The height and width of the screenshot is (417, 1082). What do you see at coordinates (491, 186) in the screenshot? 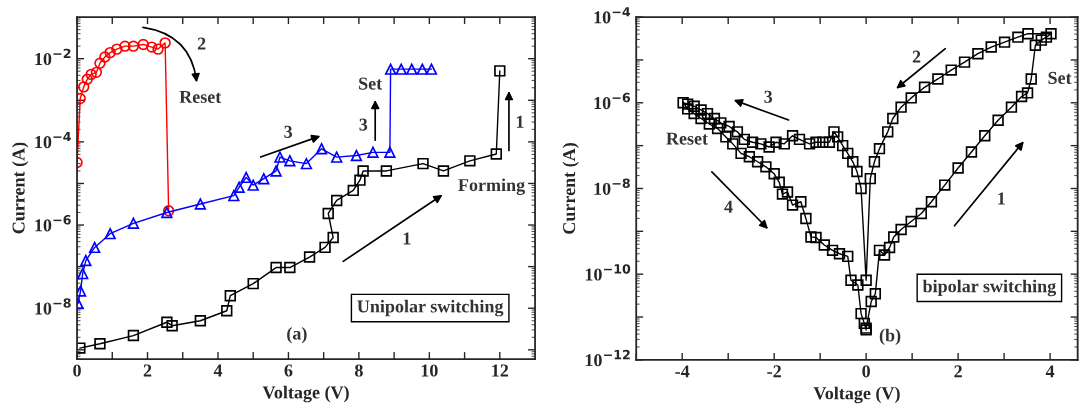
I see `annotation: Forming` at bounding box center [491, 186].